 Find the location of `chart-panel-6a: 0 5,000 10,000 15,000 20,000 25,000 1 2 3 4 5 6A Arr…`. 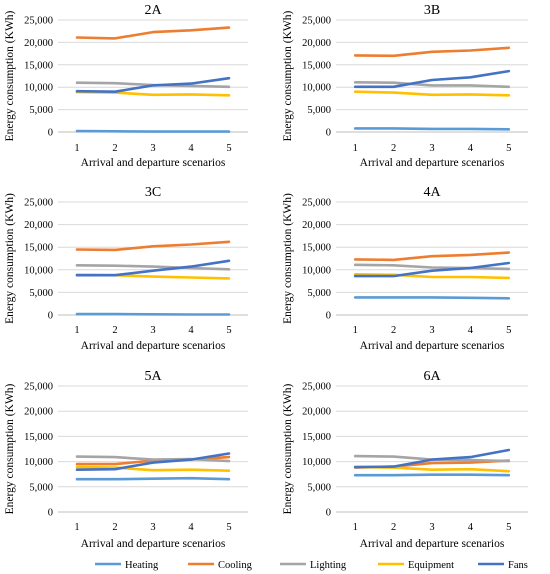

chart-panel-6a: 0 5,000 10,000 15,000 20,000 25,000 1 2 3 4 5 6A Arr… is located at coordinates (405, 459).